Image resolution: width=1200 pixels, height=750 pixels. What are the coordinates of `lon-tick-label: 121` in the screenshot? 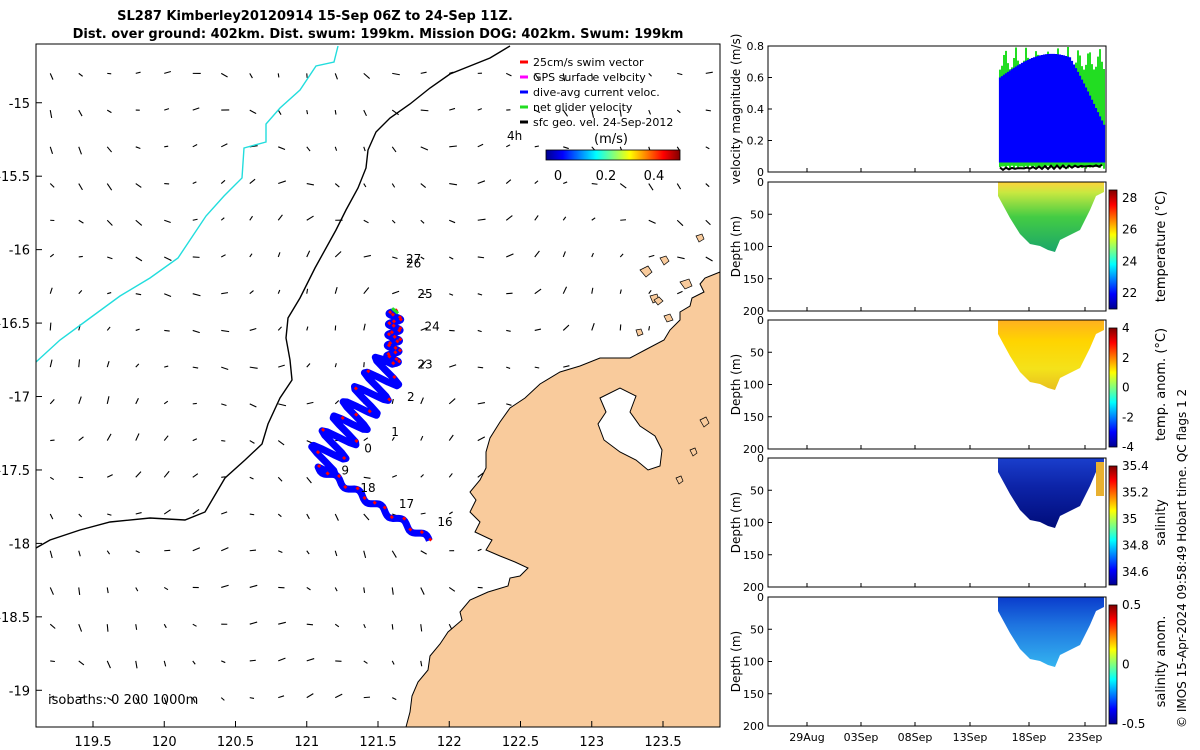 It's located at (306, 742).